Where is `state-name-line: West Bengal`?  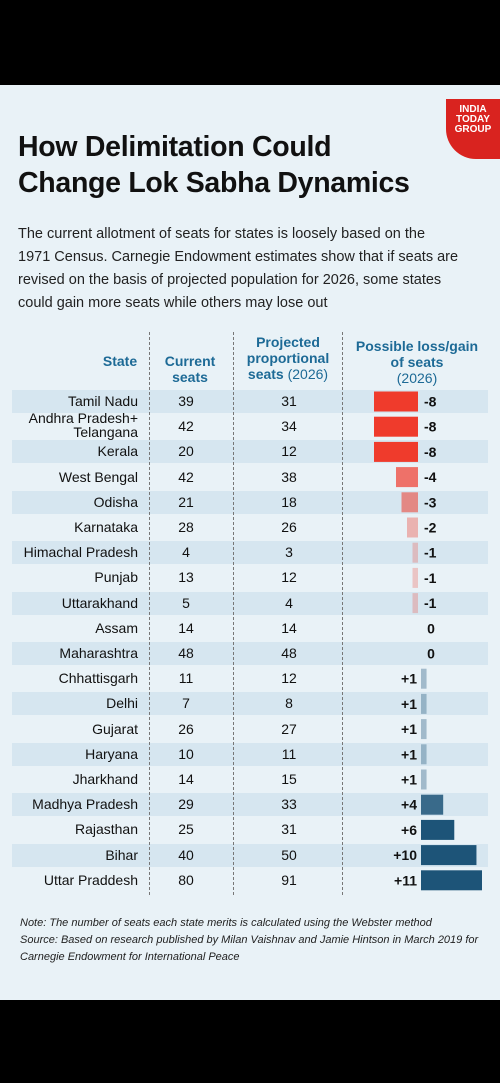 state-name-line: West Bengal is located at coordinates (98, 476).